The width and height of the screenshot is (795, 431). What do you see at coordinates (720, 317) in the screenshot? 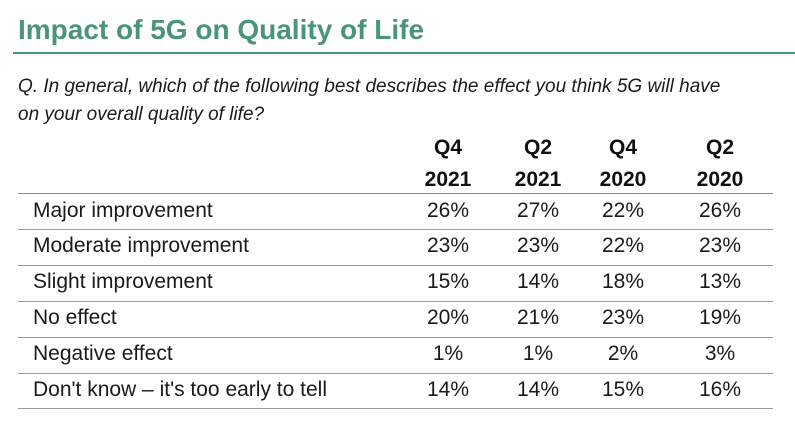
I see `cell-value: 19%` at bounding box center [720, 317].